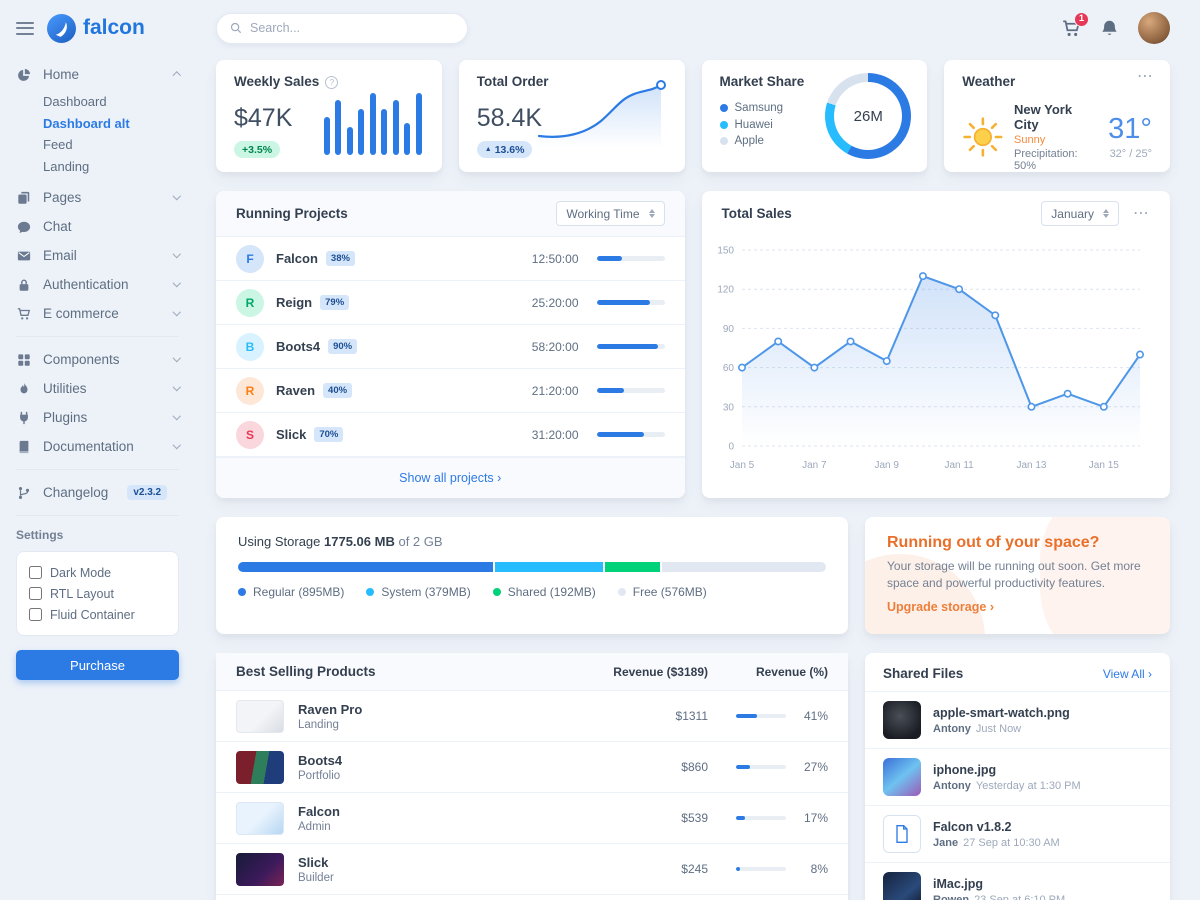  I want to click on plug-icon, so click(24, 418).